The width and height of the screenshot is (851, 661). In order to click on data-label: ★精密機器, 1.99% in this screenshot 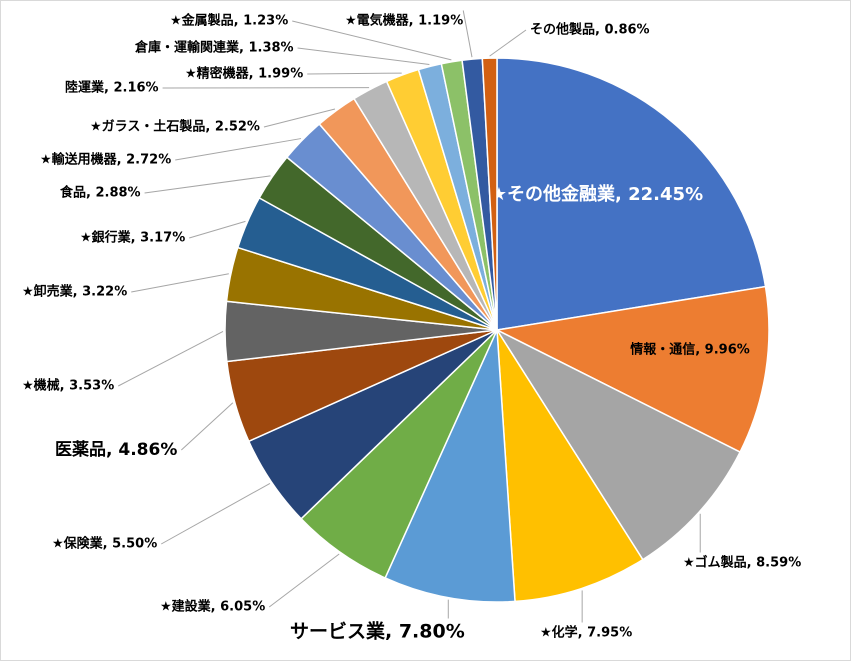, I will do `click(244, 74)`.